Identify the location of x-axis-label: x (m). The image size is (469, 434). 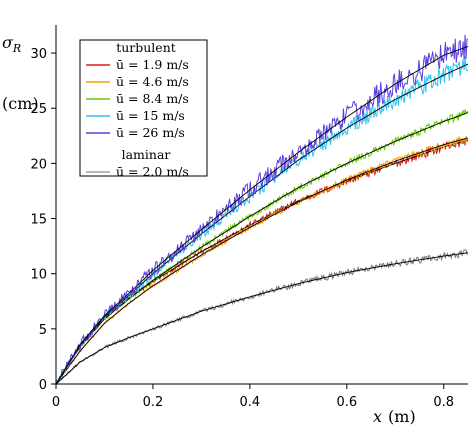
(394, 416).